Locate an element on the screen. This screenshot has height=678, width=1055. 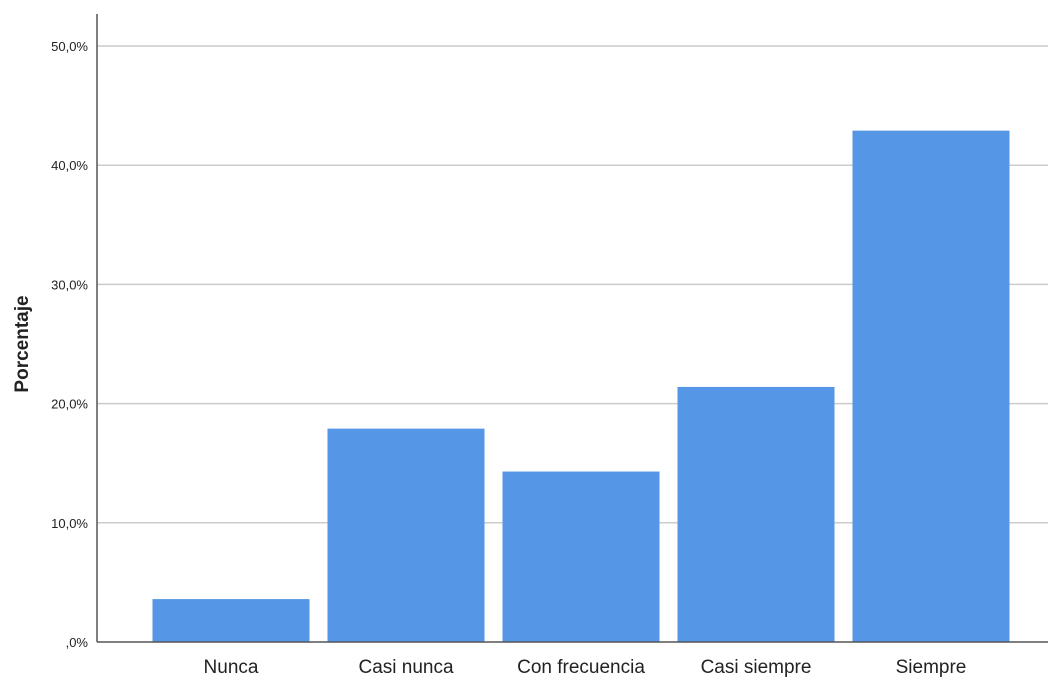
x-category-label: Casi siempre is located at coordinates (756, 667).